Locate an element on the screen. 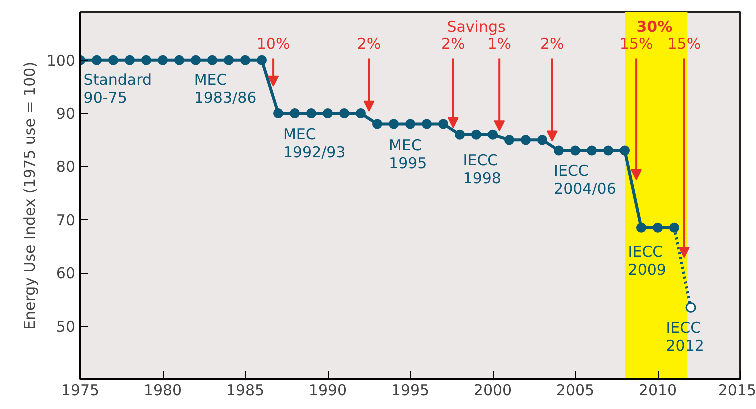 This screenshot has width=756, height=409. x-tick-label: 2005 is located at coordinates (575, 391).